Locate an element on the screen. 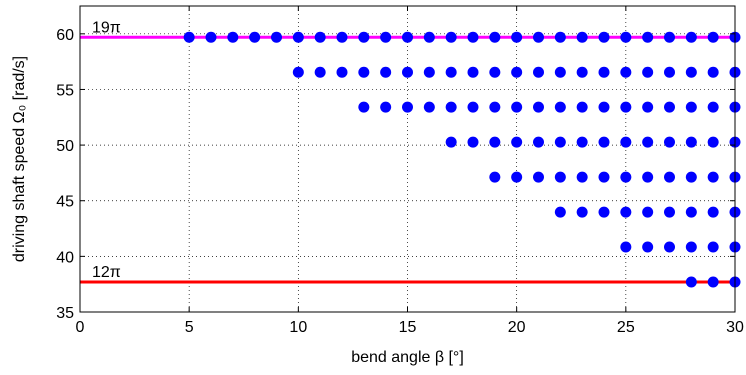  reference-labels: 19π 12π is located at coordinates (106, 150).